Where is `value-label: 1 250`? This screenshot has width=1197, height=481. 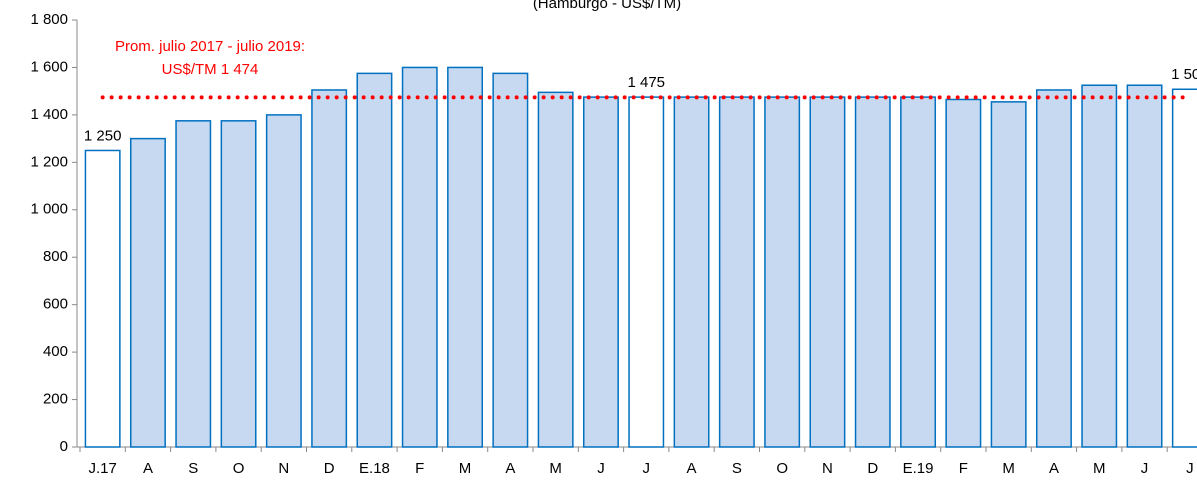 value-label: 1 250 is located at coordinates (103, 135).